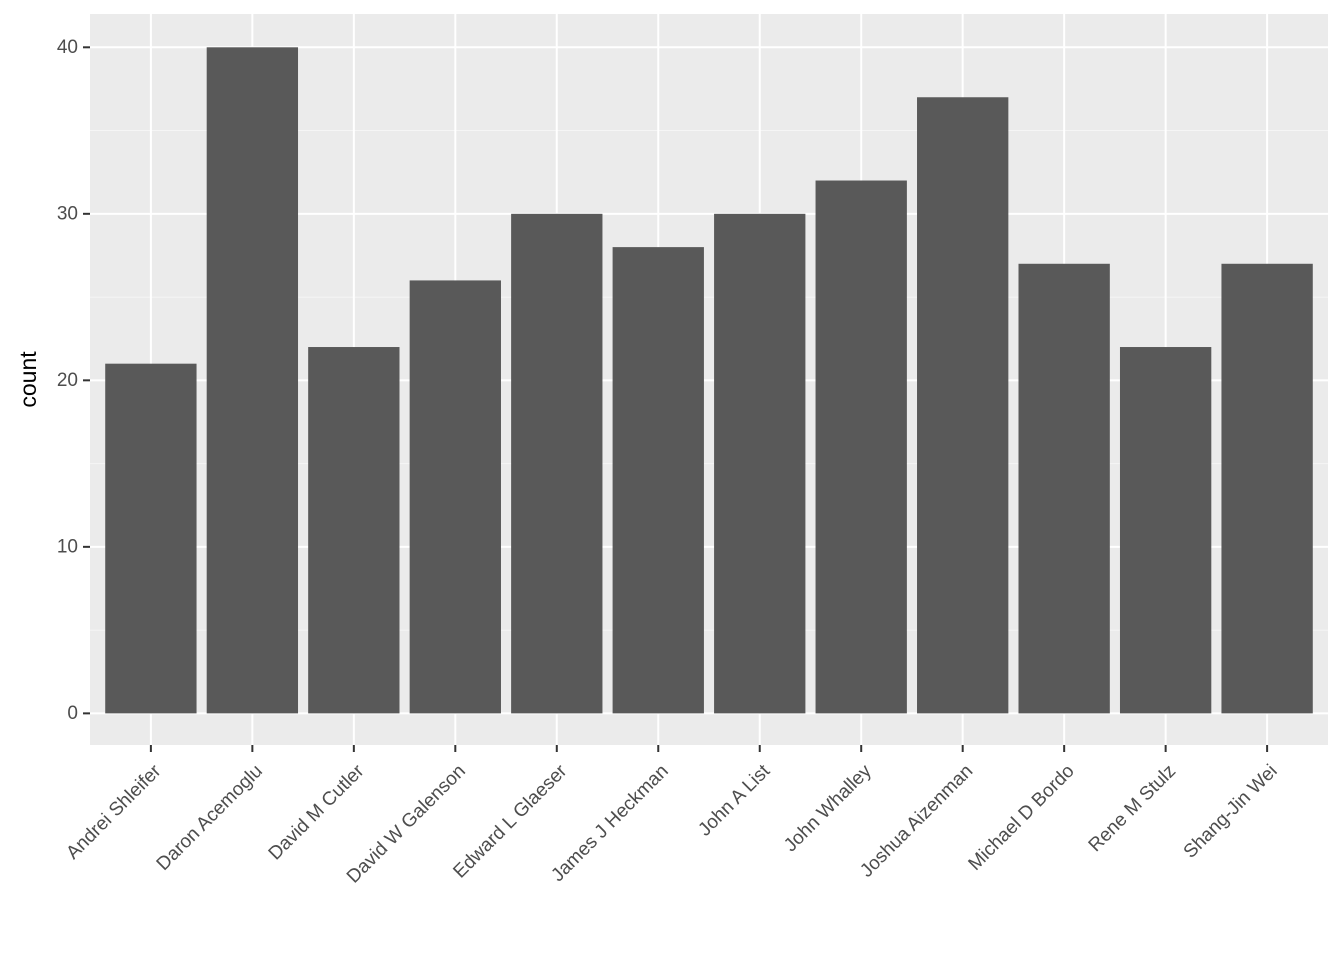 The image size is (1344, 960). Describe the element at coordinates (113, 811) in the screenshot. I see `x-tick-label: Andrei Shleifer` at that location.